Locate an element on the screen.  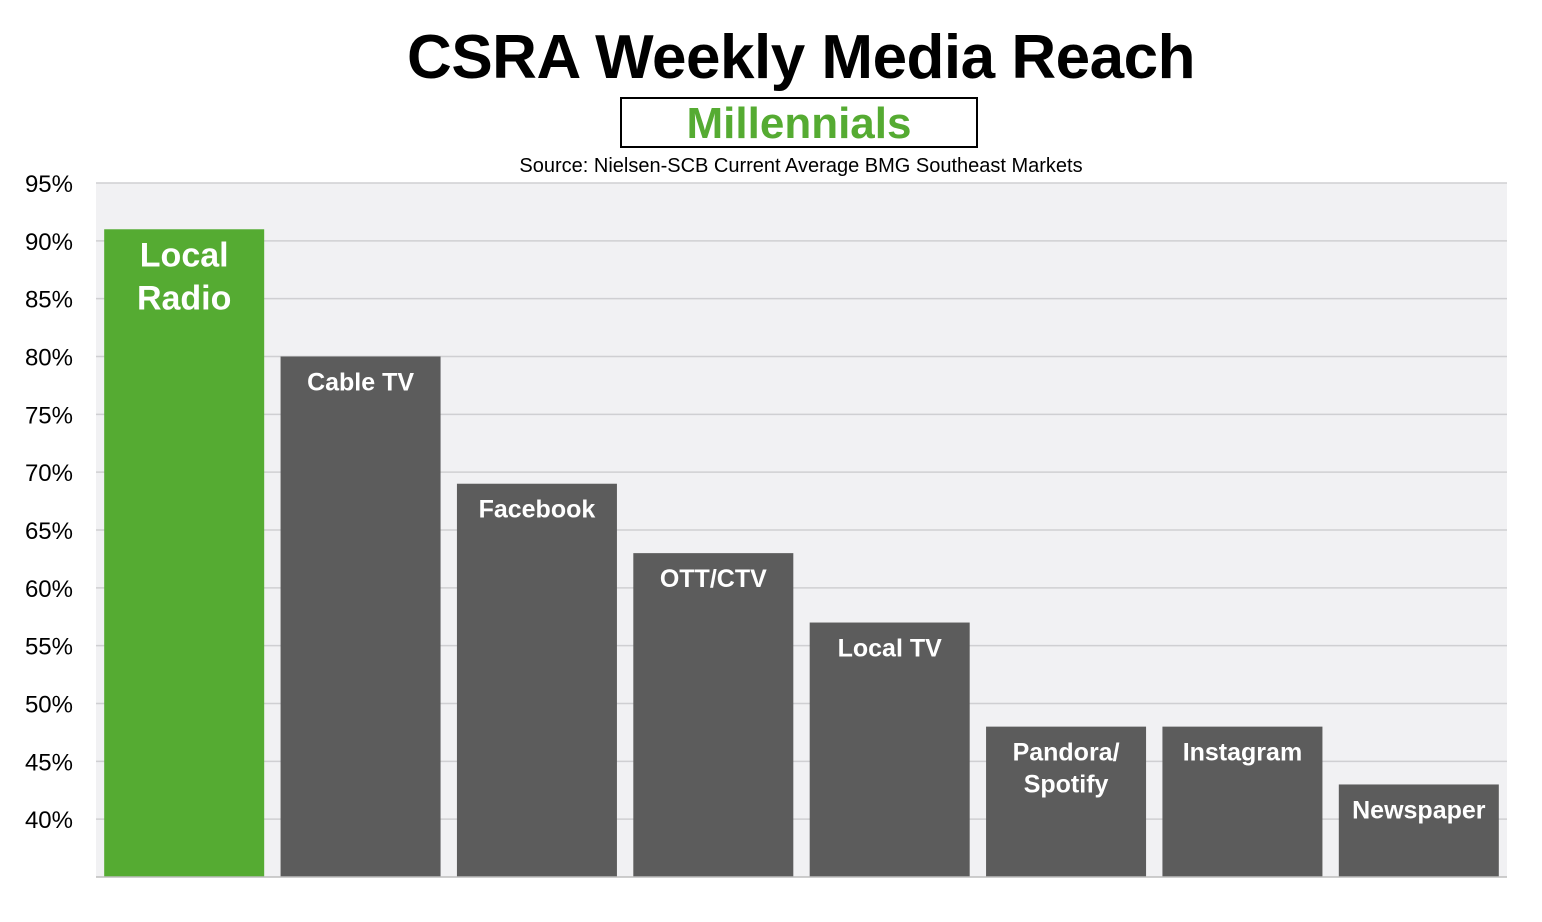
y-tick-label: 50% is located at coordinates (49, 705).